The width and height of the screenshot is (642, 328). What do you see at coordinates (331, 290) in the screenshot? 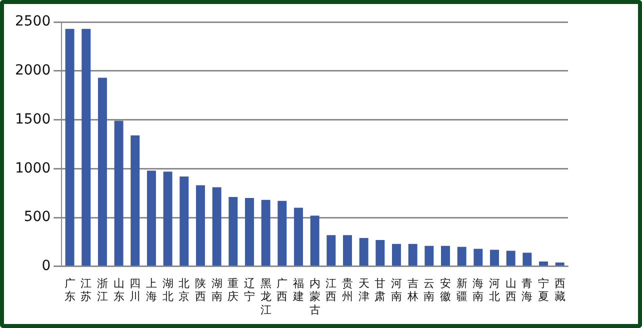
I see `x-tick-label: 江西` at bounding box center [331, 290].